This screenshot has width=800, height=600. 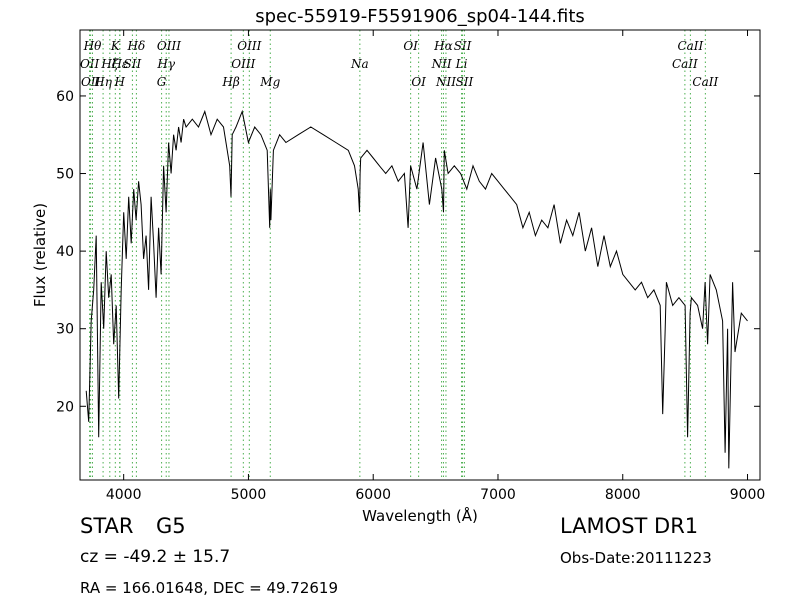 What do you see at coordinates (102, 82) in the screenshot?
I see `marker-label: Hη` at bounding box center [102, 82].